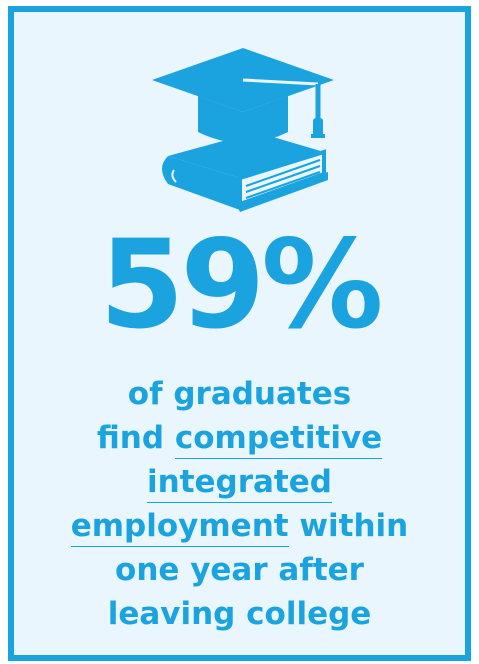  Describe the element at coordinates (135, 438) in the screenshot. I see `stat-text: find` at that location.